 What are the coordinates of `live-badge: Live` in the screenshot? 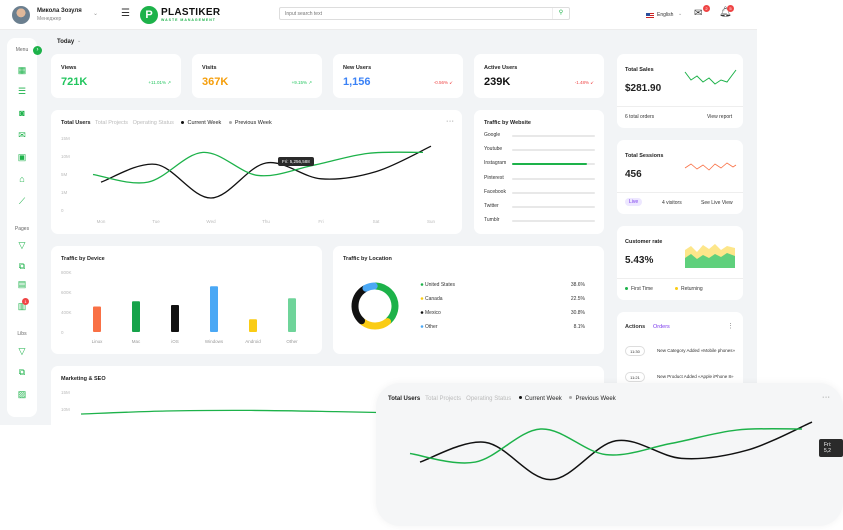 It's located at (634, 202).